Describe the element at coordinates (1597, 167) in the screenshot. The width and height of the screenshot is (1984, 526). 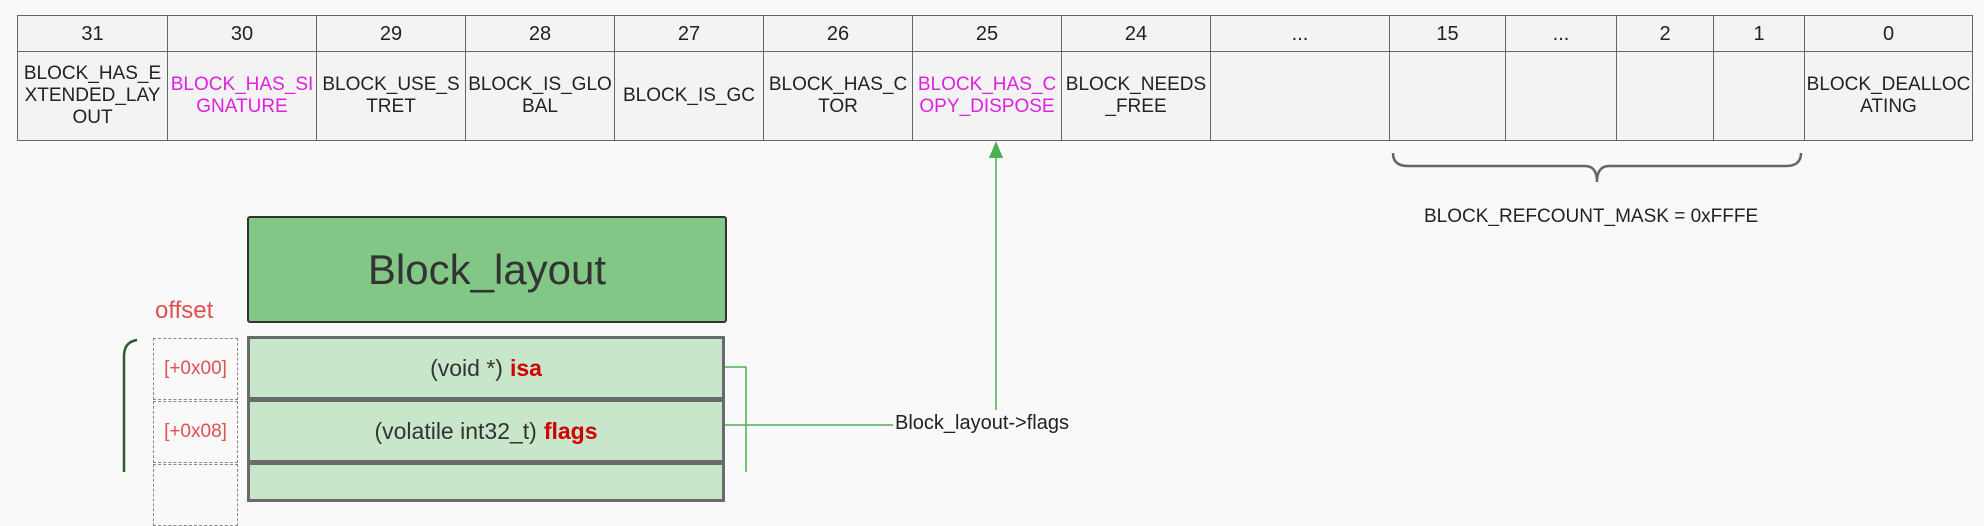
I see `refcount-brace` at that location.